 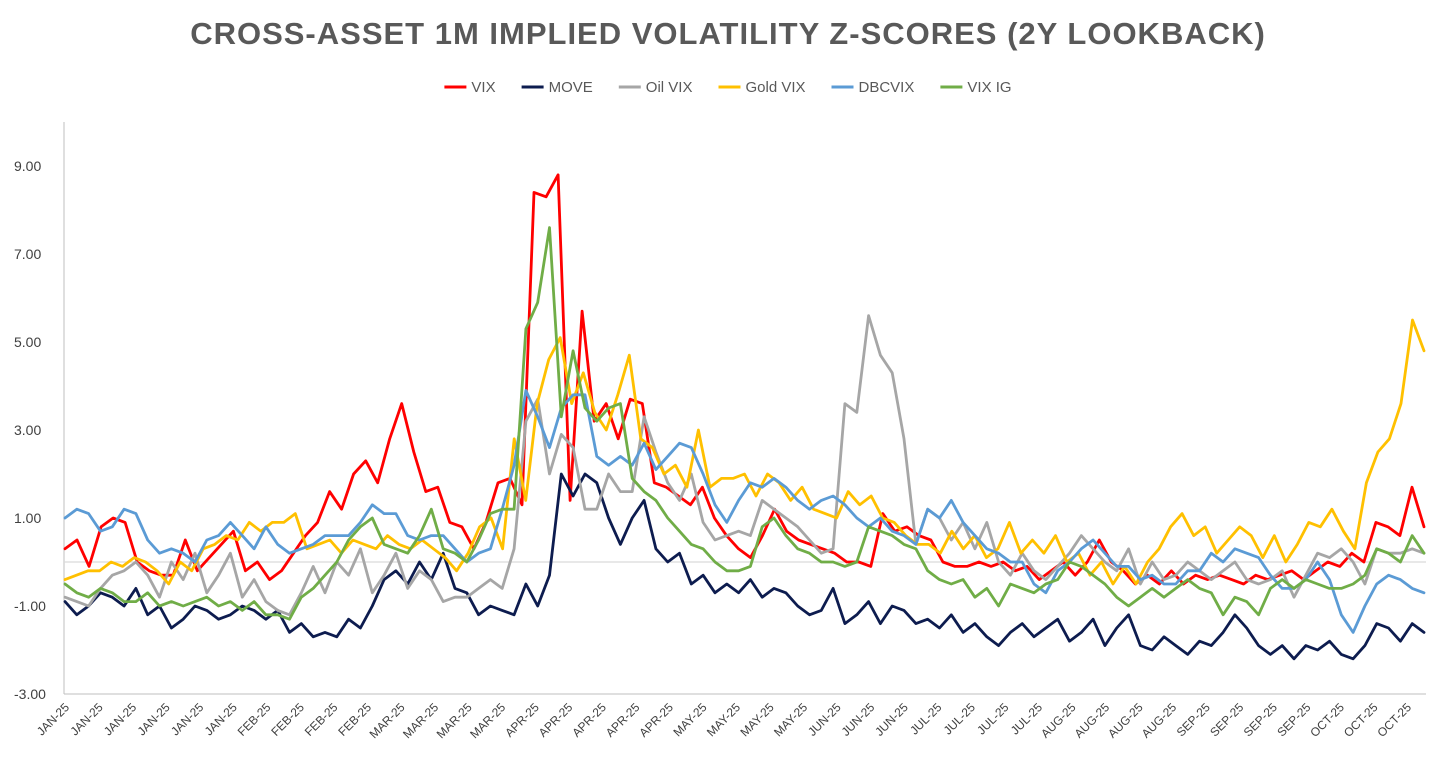 I want to click on legend-item-dbcvix: DBCVIX, so click(x=873, y=87).